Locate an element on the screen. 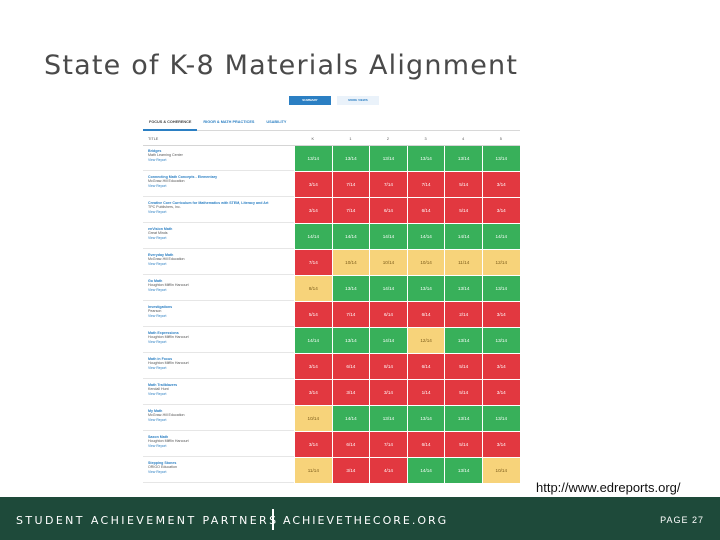  more-views-toggle-button: MORE VIEWS is located at coordinates (358, 100).